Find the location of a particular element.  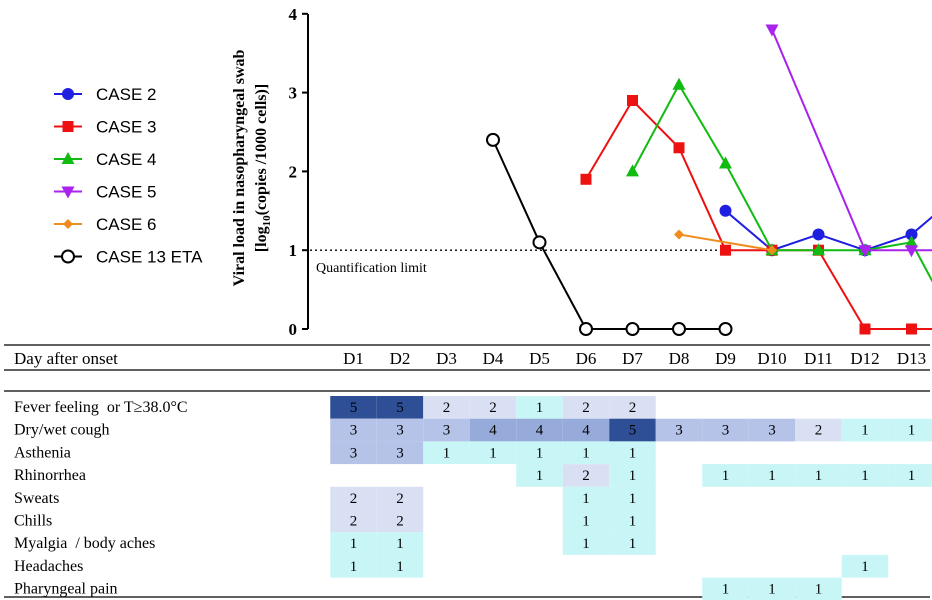

symptom-row-pharyngeal-pain: Pharyngeal pain 1 1 1 is located at coordinates (428, 588).